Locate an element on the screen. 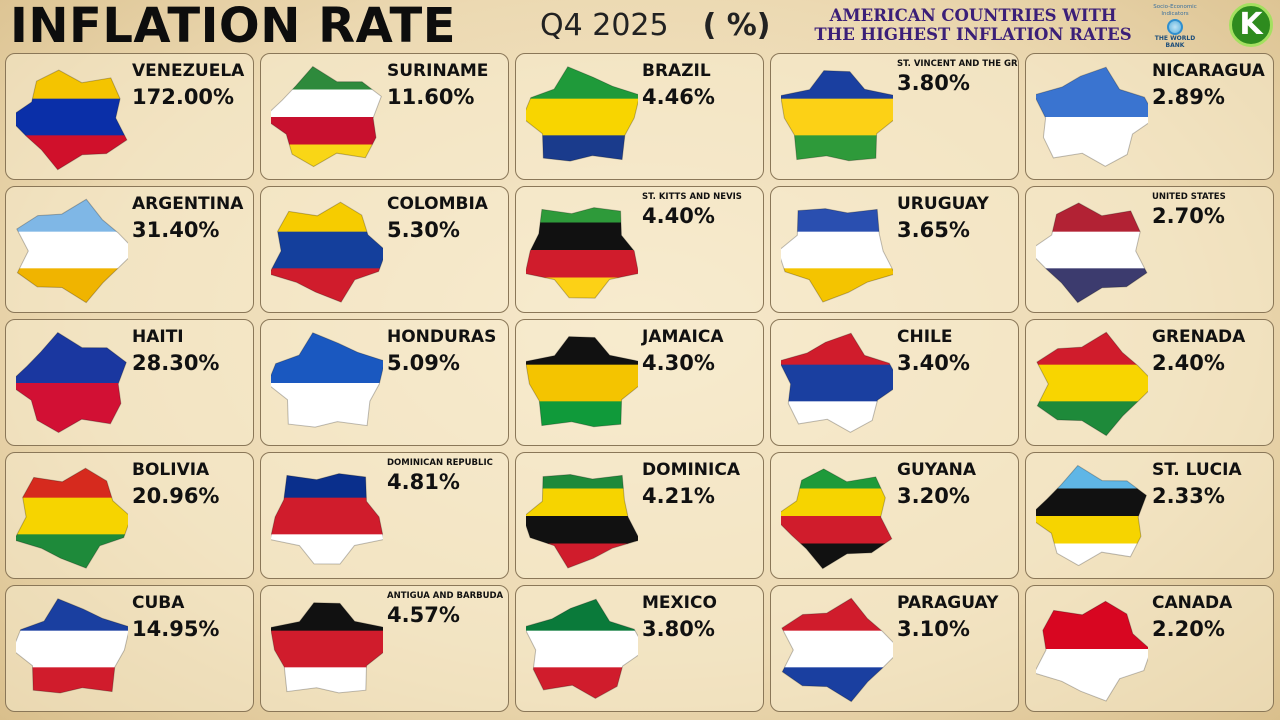 This screenshot has width=1280, height=720. country-name: GUYANA is located at coordinates (936, 470).